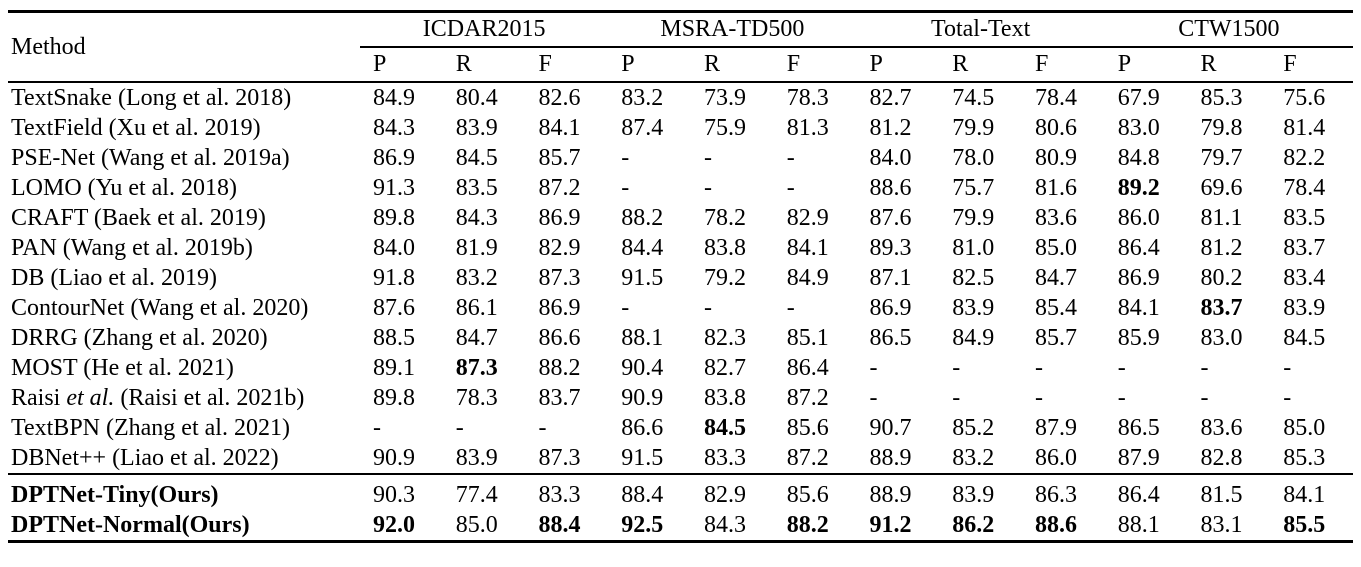  What do you see at coordinates (1221, 157) in the screenshot?
I see `value-cell: 79.7` at bounding box center [1221, 157].